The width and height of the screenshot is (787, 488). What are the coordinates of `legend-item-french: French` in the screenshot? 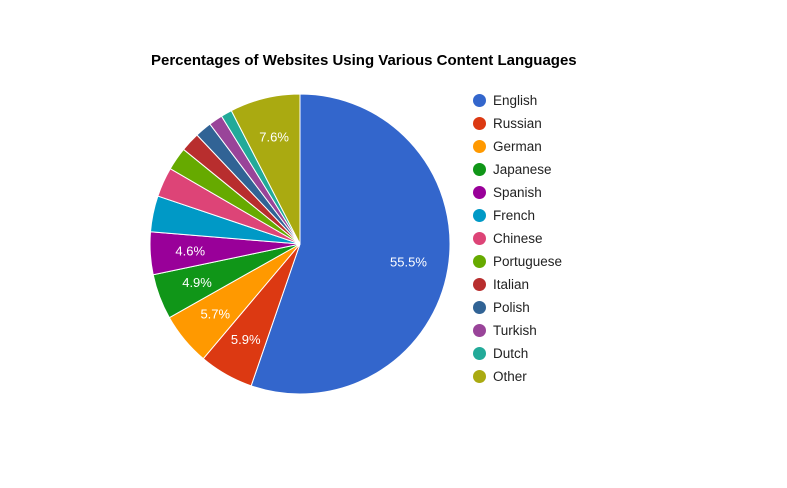 It's located at (517, 215).